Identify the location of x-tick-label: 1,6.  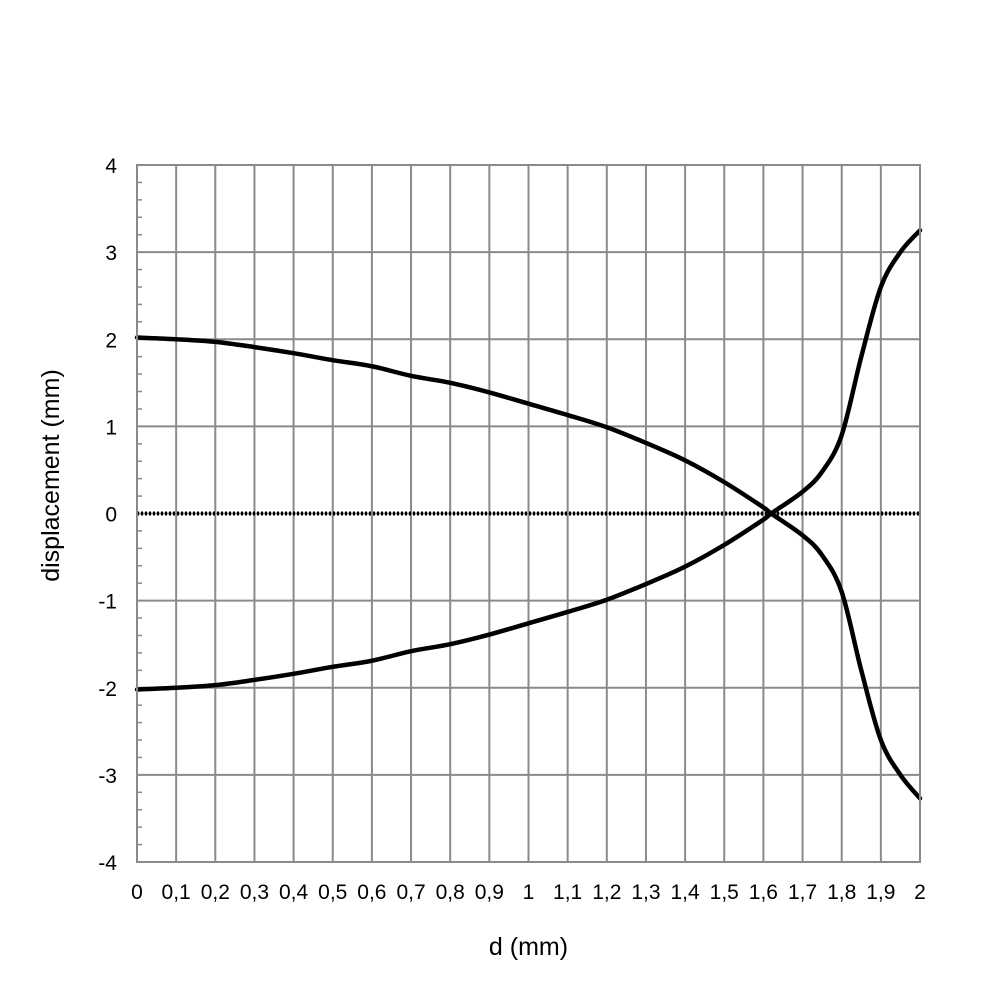
(763, 892).